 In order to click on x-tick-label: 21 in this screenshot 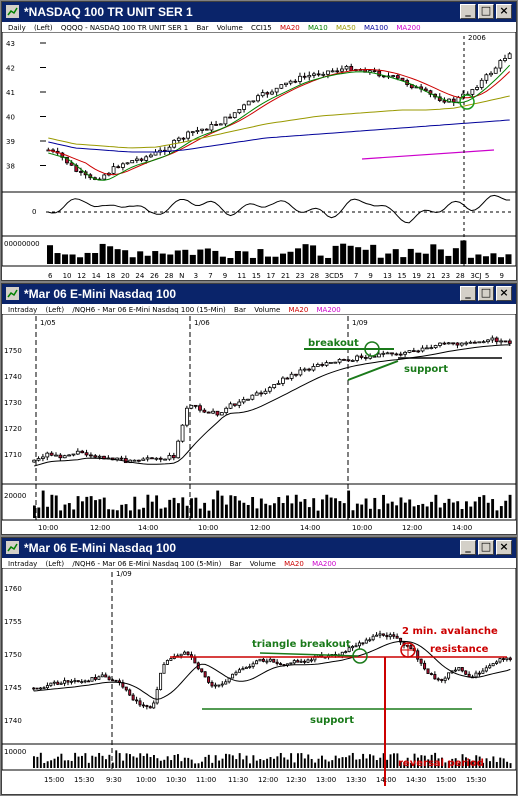, I will do `click(285, 276)`.